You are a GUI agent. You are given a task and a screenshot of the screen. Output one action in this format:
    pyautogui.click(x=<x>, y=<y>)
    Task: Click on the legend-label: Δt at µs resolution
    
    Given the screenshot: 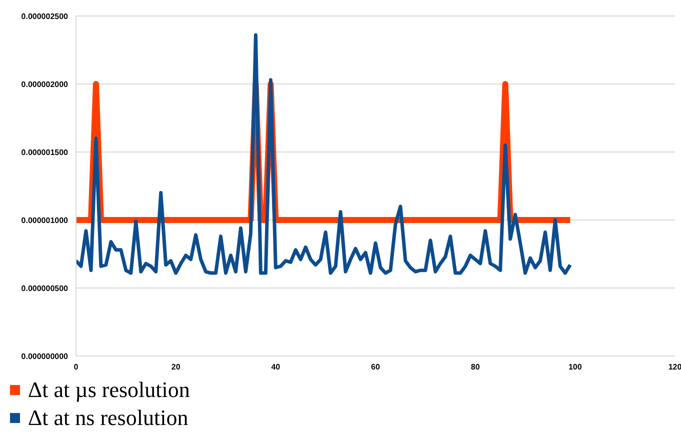 What is the action you would take?
    pyautogui.click(x=109, y=390)
    